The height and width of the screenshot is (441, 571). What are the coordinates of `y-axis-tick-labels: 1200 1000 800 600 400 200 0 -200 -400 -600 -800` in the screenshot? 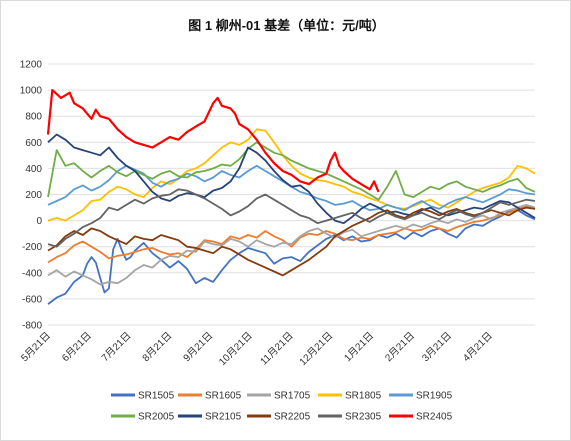 It's located at (31, 196).